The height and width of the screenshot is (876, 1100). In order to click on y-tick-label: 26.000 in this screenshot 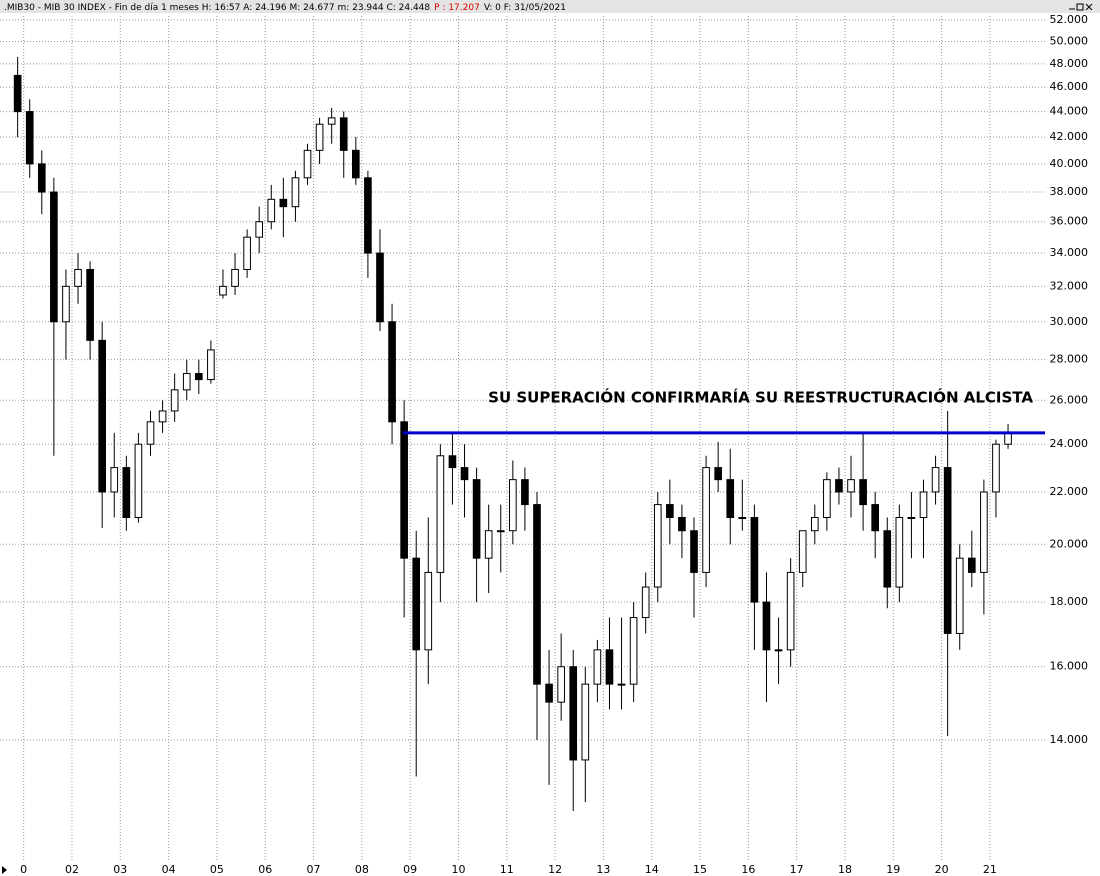, I will do `click(1069, 399)`.